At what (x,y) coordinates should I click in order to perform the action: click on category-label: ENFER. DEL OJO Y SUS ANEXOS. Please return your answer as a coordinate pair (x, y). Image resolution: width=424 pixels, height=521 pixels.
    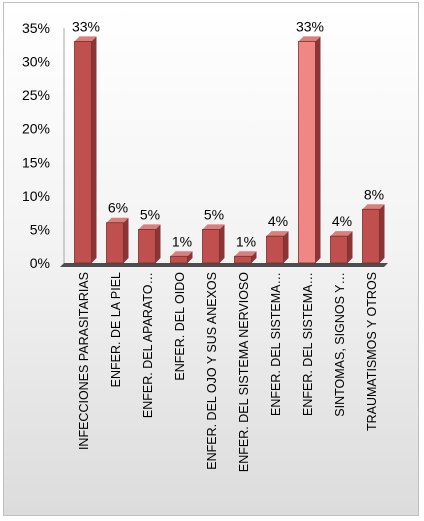
    Looking at the image, I should click on (212, 371).